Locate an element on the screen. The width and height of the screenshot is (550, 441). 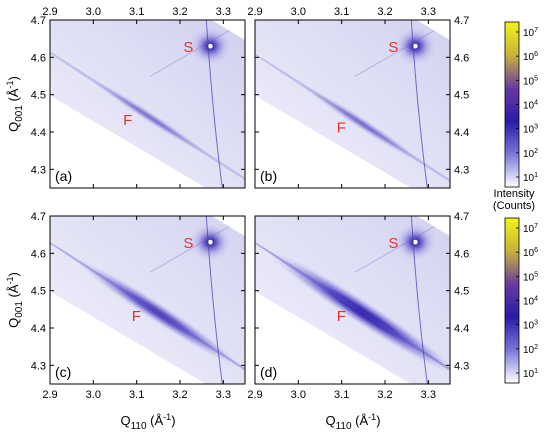
colorbar-title-line: (Counts) is located at coordinates (514, 206).